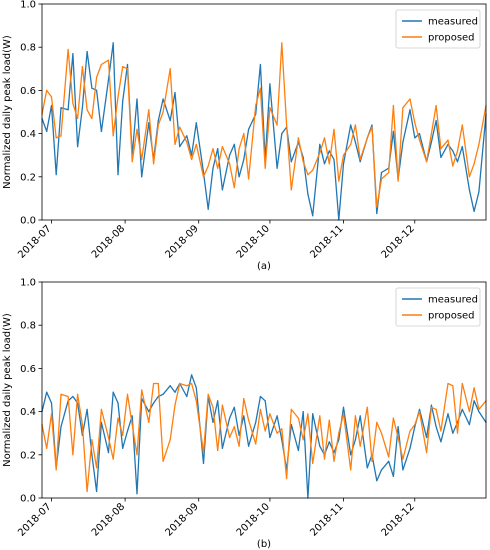 Image resolution: width=490 pixels, height=550 pixels. What do you see at coordinates (181, 241) in the screenshot?
I see `x-tick-label: 2018-09` at bounding box center [181, 241].